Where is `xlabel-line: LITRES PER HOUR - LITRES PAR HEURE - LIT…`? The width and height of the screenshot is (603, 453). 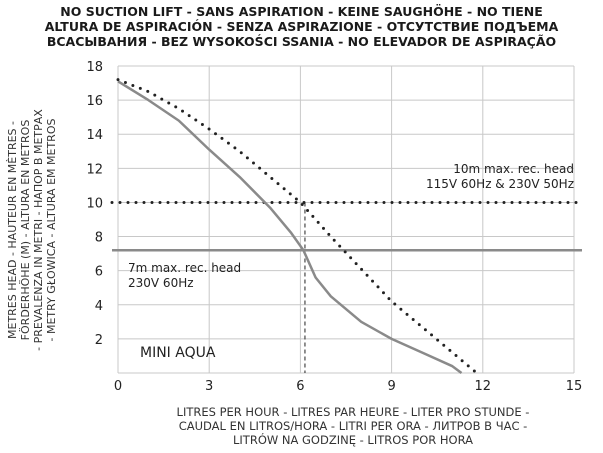
xlabel-line: LITRES PER HOUR - LITRES PAR HEURE - LIT… is located at coordinates (353, 412).